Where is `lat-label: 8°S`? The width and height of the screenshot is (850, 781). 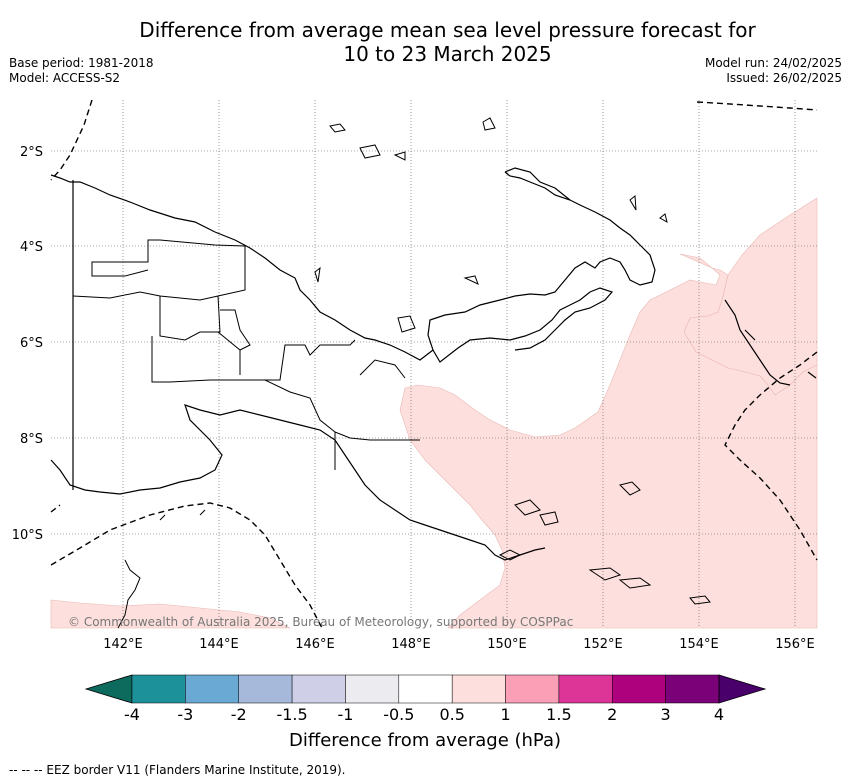 lat-label: 8°S is located at coordinates (31, 439).